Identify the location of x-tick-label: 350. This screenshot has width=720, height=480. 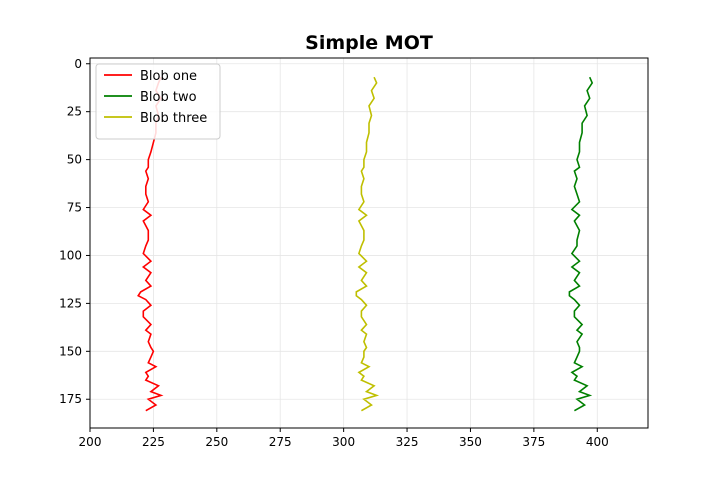
(470, 442).